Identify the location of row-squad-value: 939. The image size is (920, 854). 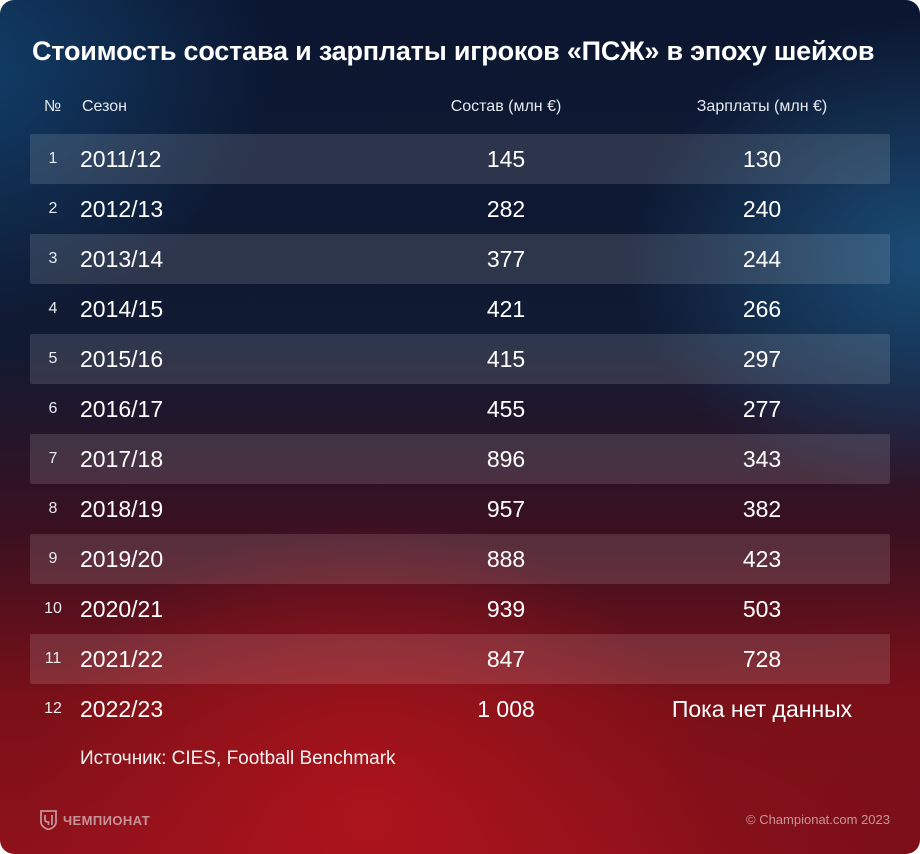
(506, 609).